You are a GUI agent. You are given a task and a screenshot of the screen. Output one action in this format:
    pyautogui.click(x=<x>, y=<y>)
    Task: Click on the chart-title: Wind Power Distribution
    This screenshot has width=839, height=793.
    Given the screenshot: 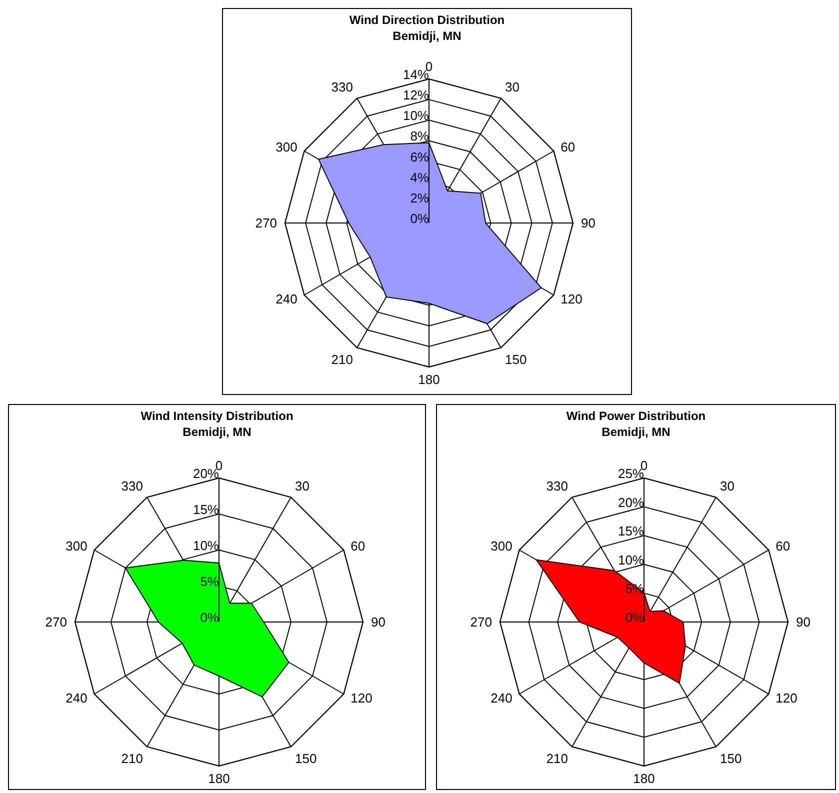 What is the action you would take?
    pyautogui.click(x=636, y=416)
    